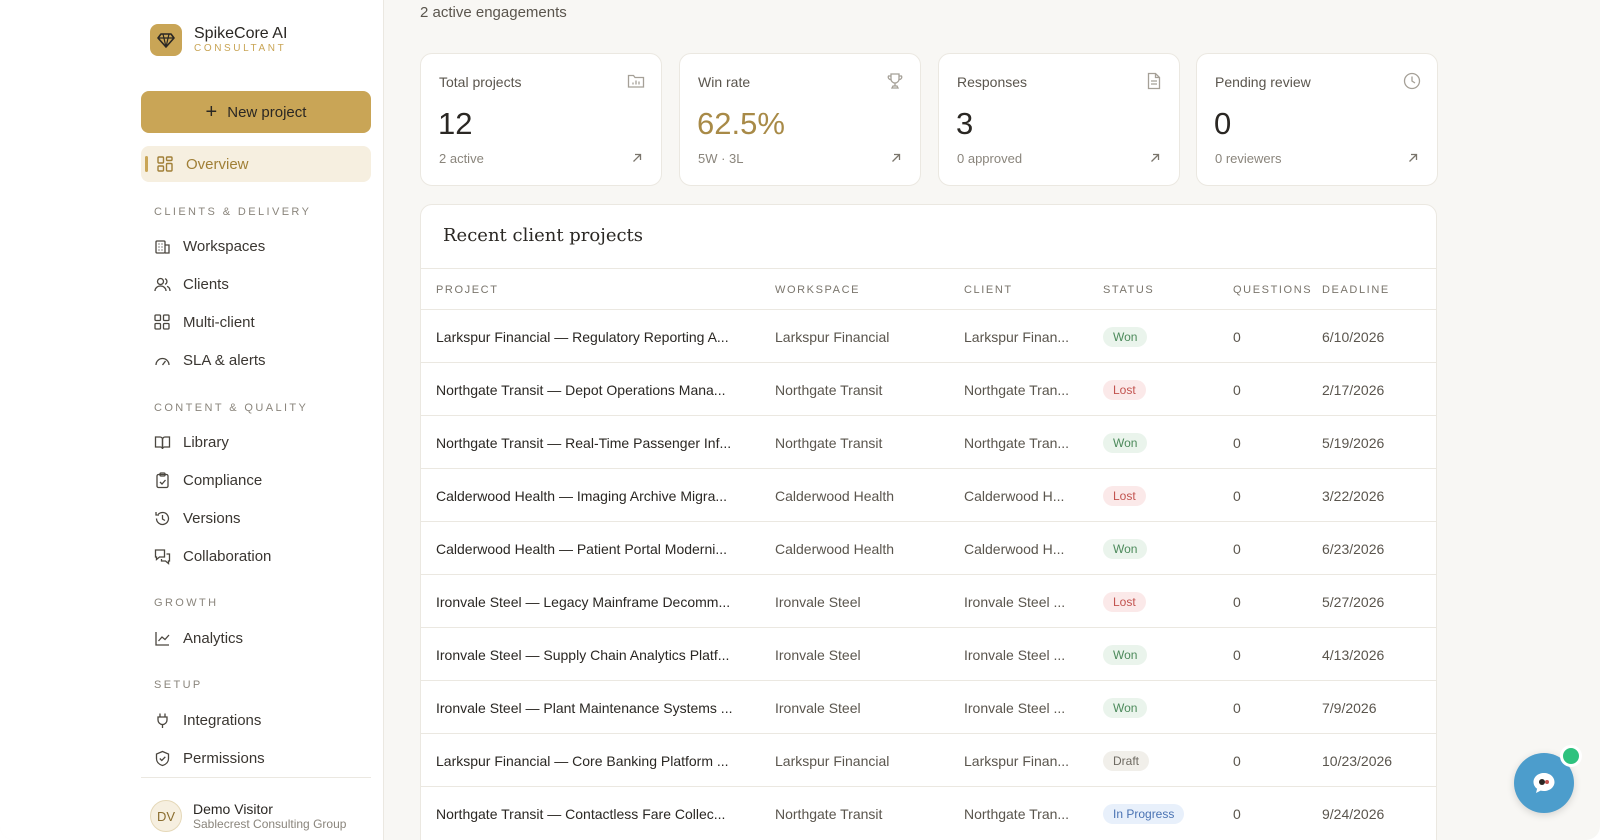 This screenshot has height=840, width=1600. Describe the element at coordinates (270, 823) in the screenshot. I see `user-organization: Sablecrest Consulting Group` at that location.